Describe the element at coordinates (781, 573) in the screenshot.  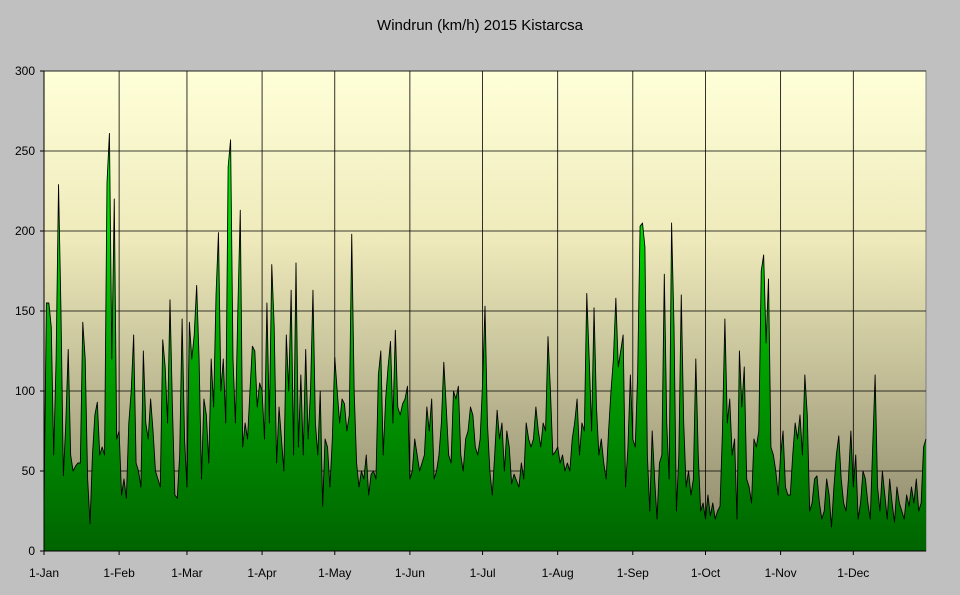
I see `x-tick-label: 1-Nov` at that location.